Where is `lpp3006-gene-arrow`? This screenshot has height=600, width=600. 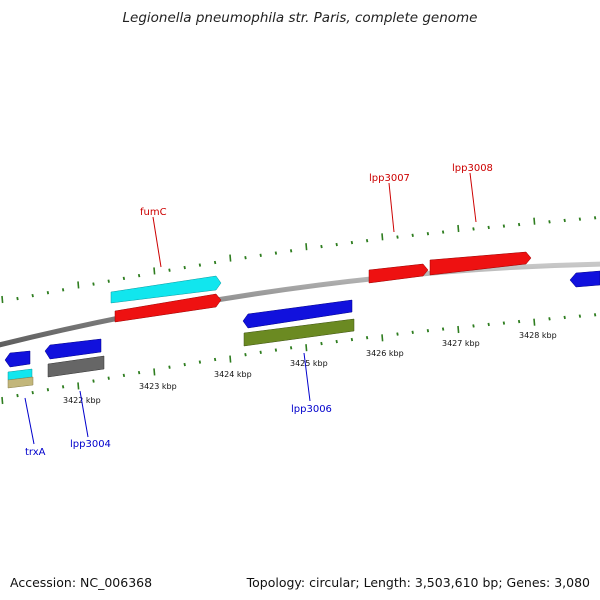
lpp3006-gene-arrow is located at coordinates (297, 314).